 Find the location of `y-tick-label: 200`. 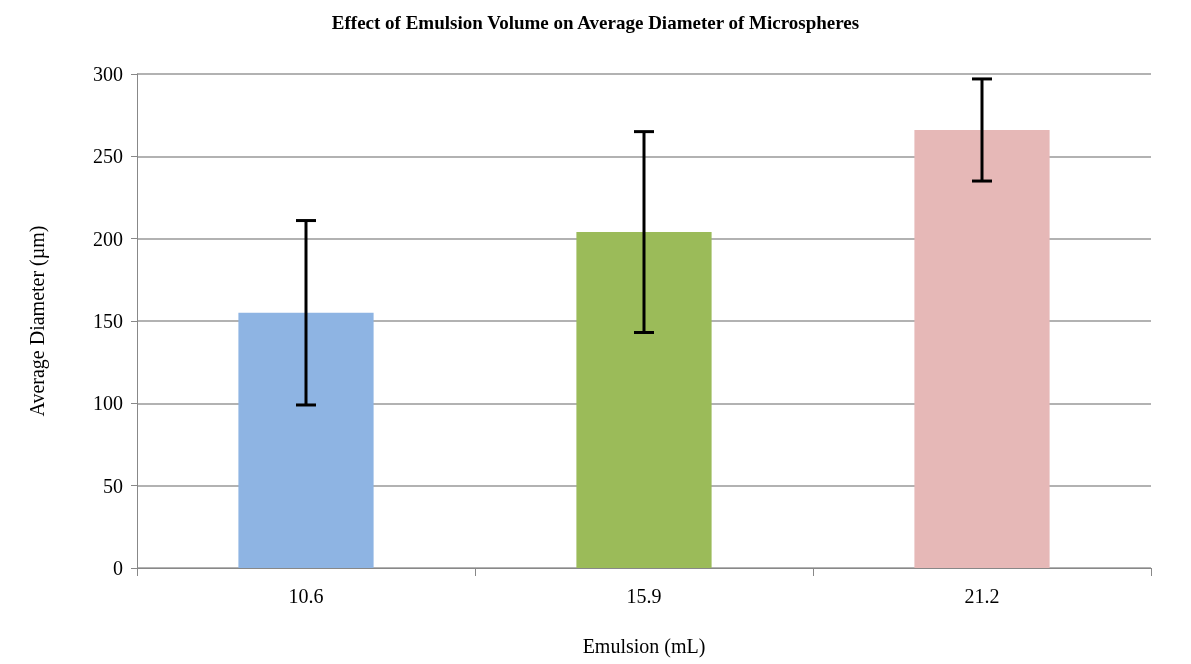

y-tick-label: 200 is located at coordinates (108, 238).